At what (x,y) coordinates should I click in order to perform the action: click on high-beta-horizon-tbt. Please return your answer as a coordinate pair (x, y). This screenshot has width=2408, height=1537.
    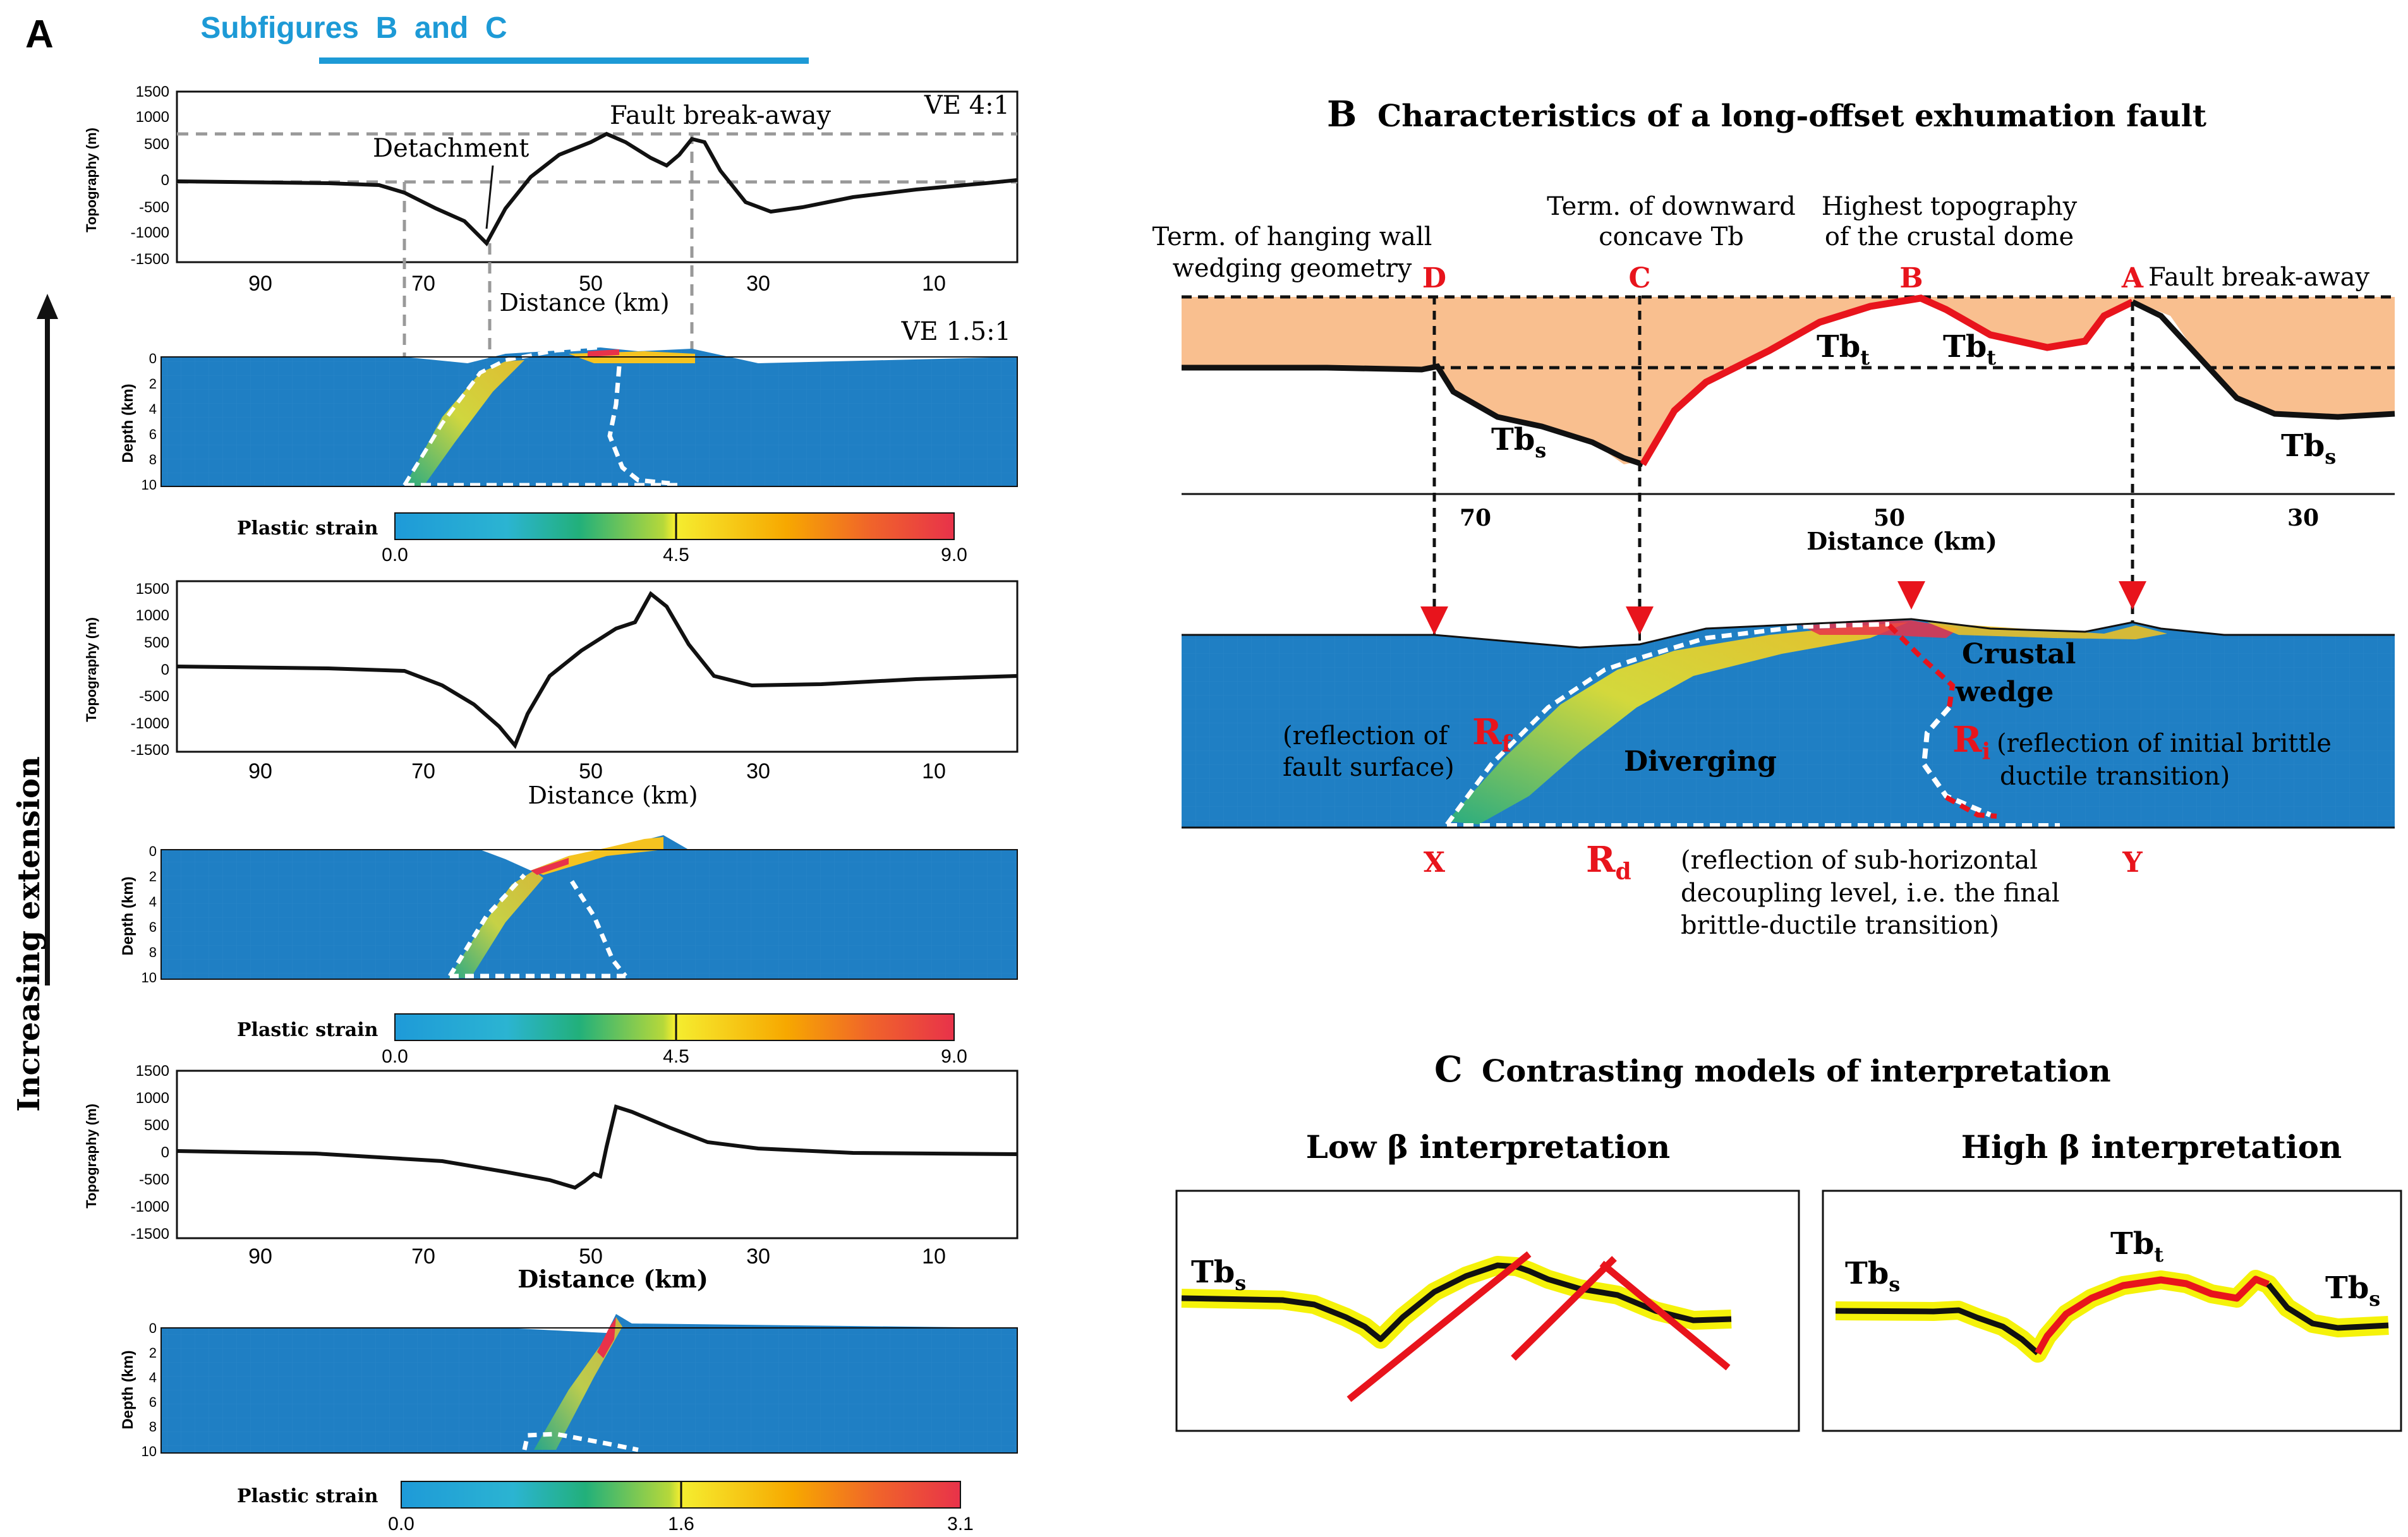
    Looking at the image, I should click on (2153, 1315).